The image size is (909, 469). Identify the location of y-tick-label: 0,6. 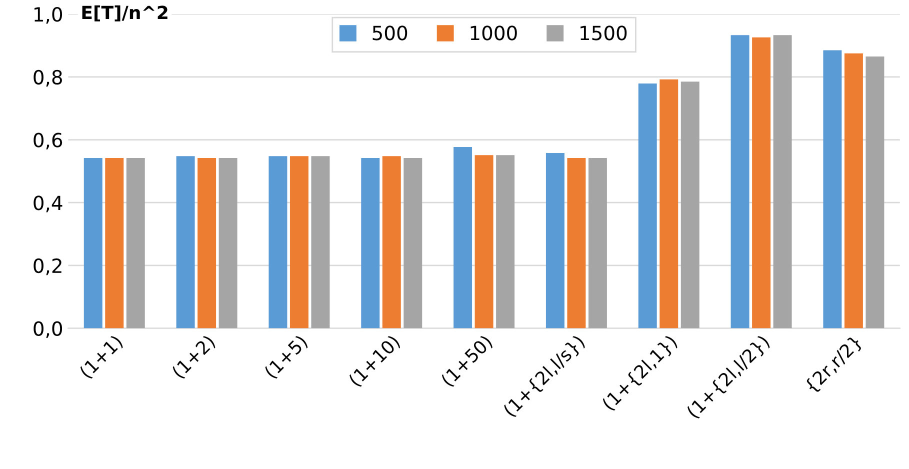
(48, 141).